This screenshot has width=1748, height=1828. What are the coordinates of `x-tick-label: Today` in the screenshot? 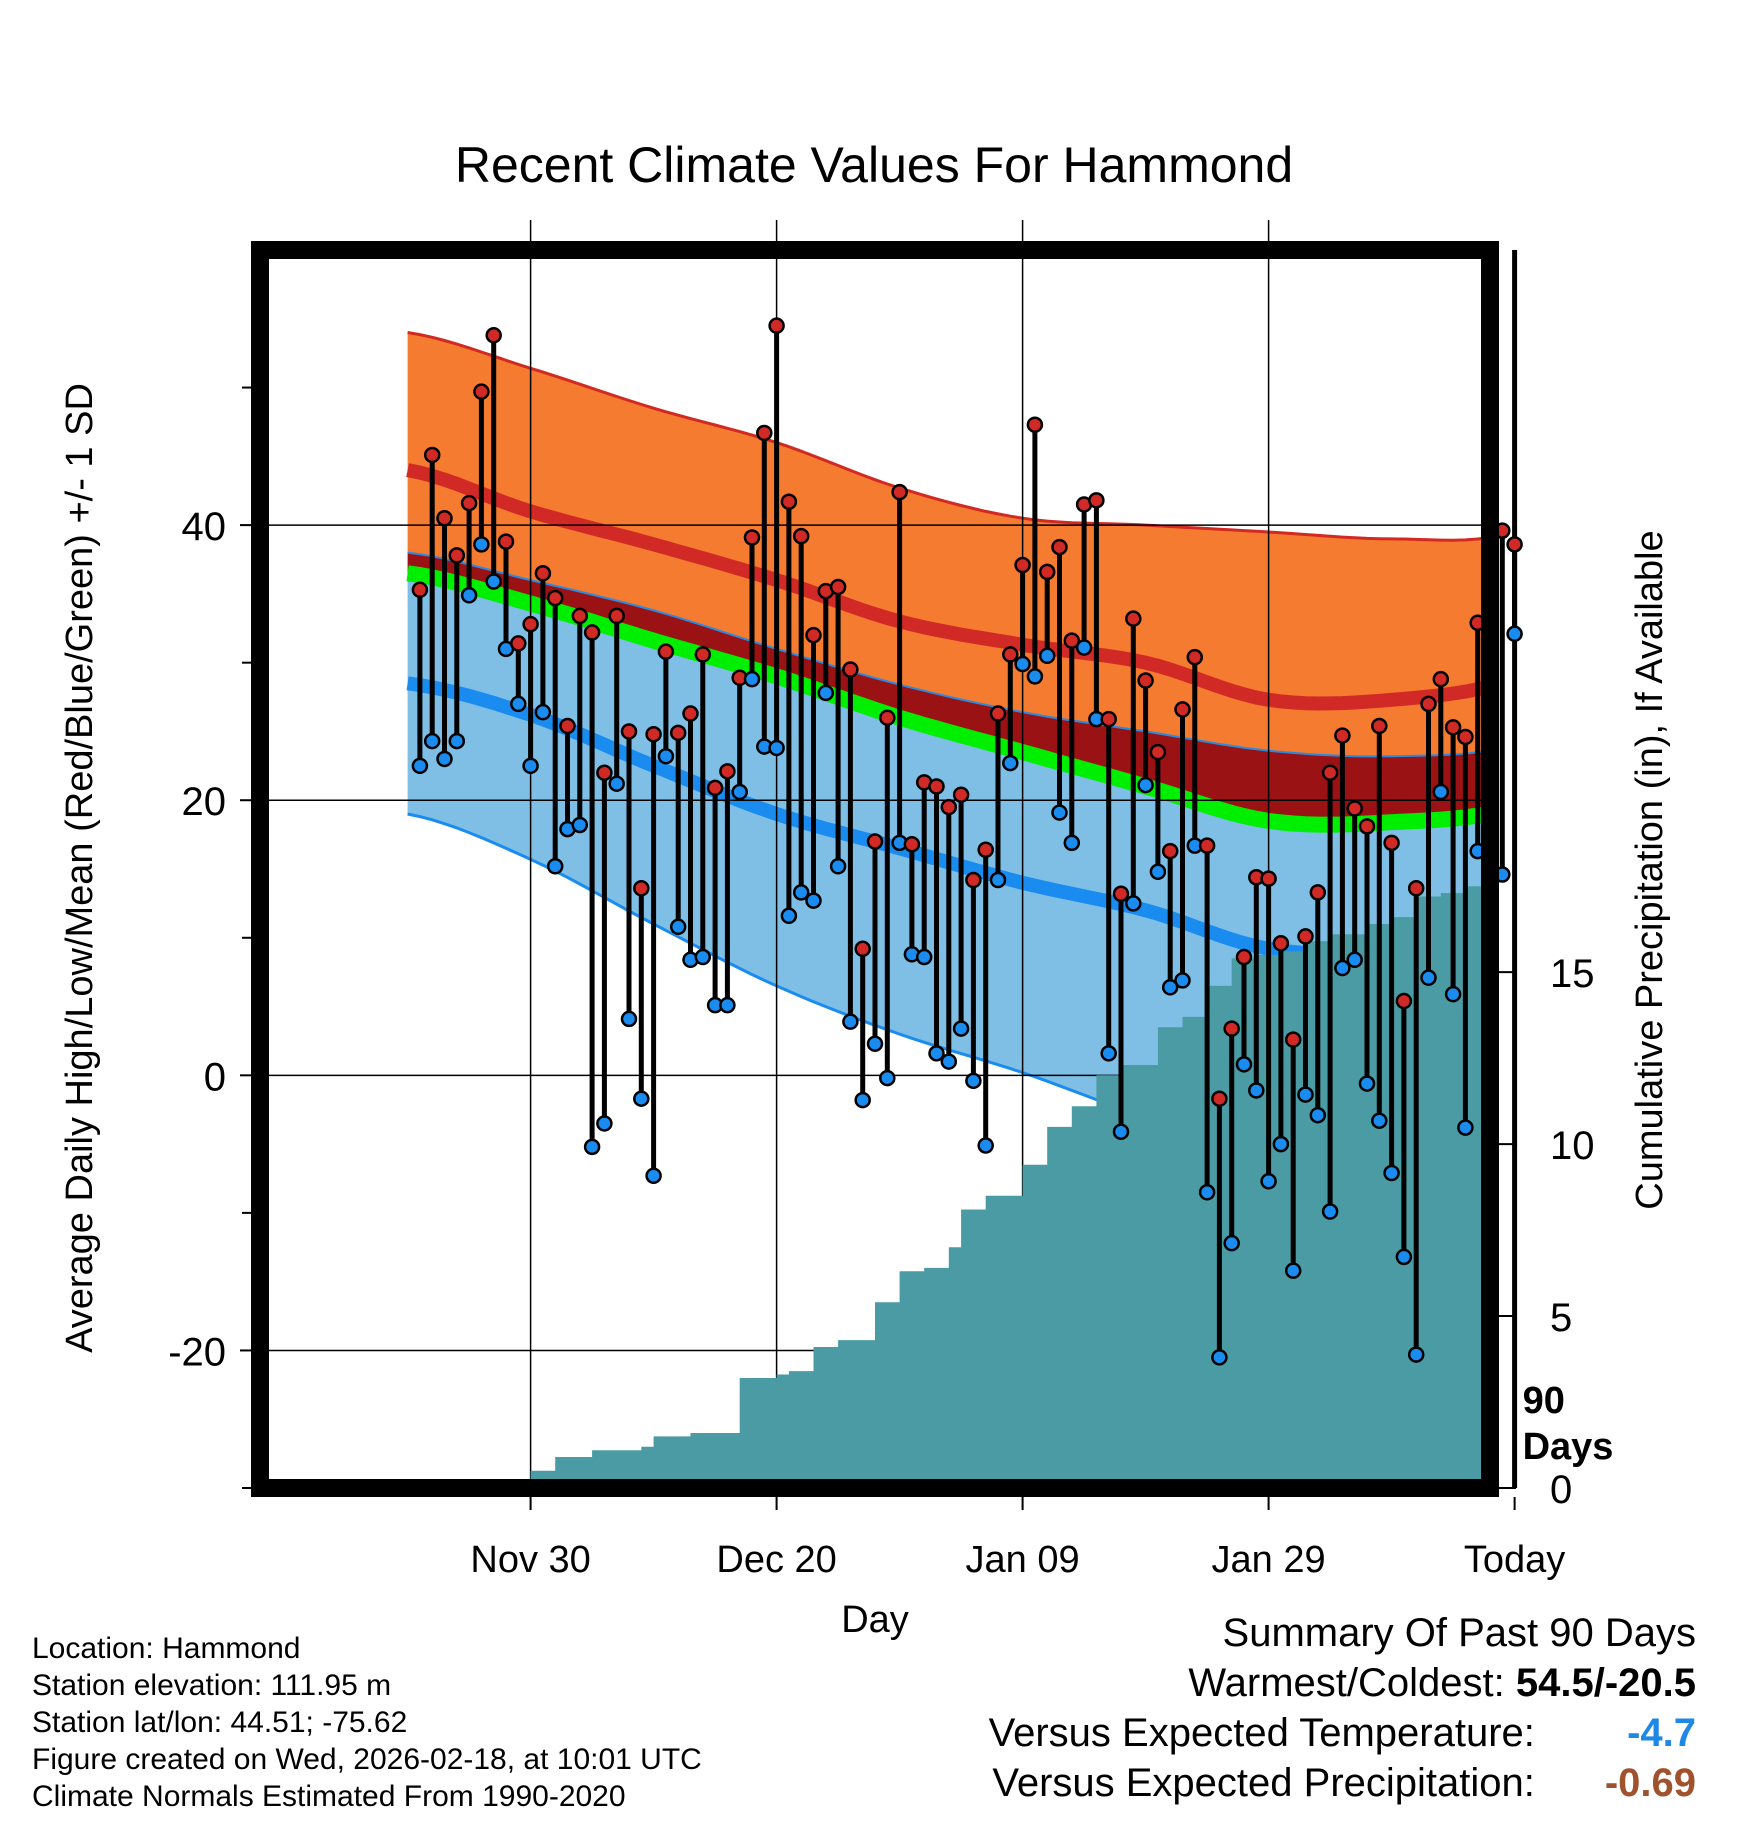 It's located at (1514, 1560).